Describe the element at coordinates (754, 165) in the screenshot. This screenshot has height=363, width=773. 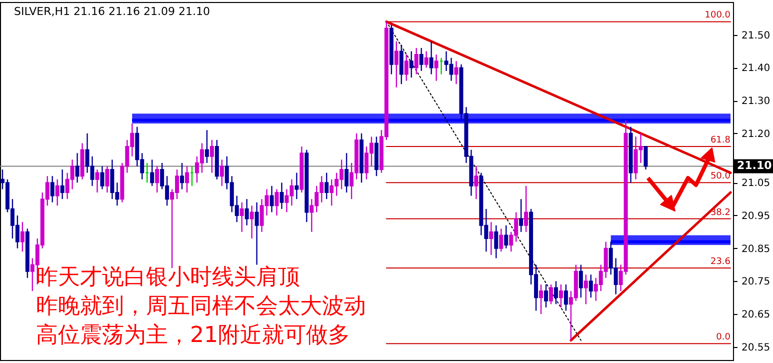
I see `ref-line-label: 21.10` at that location.